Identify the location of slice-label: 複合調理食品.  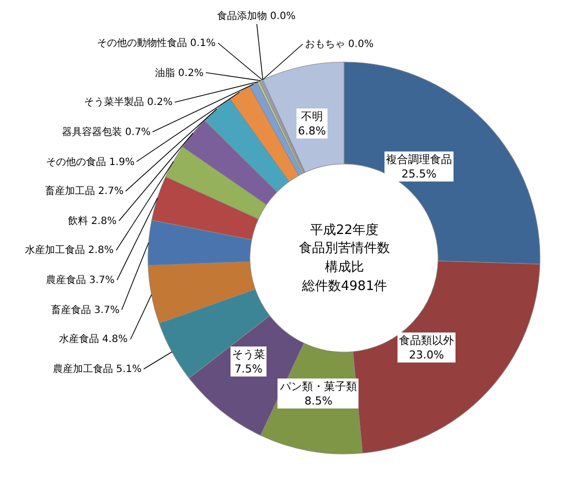
(419, 159).